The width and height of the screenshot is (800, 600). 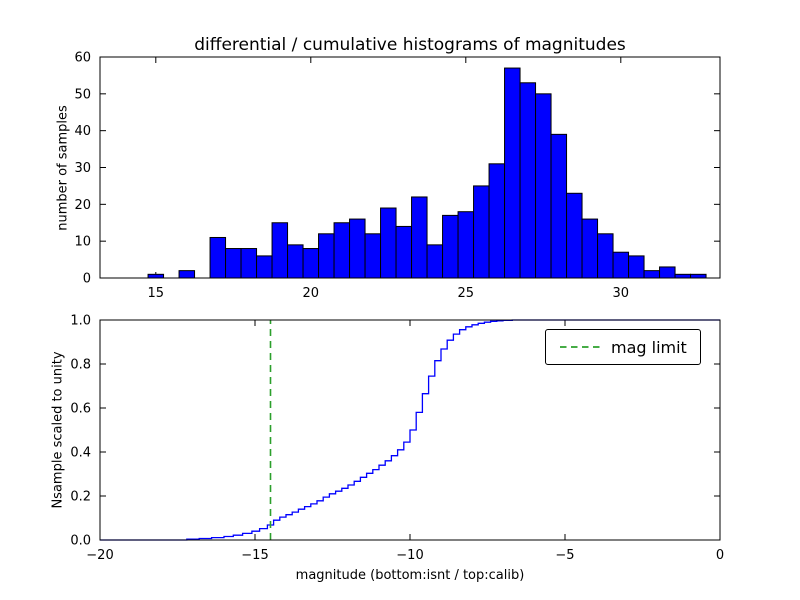 What do you see at coordinates (621, 293) in the screenshot?
I see `x-tick-label: 30` at bounding box center [621, 293].